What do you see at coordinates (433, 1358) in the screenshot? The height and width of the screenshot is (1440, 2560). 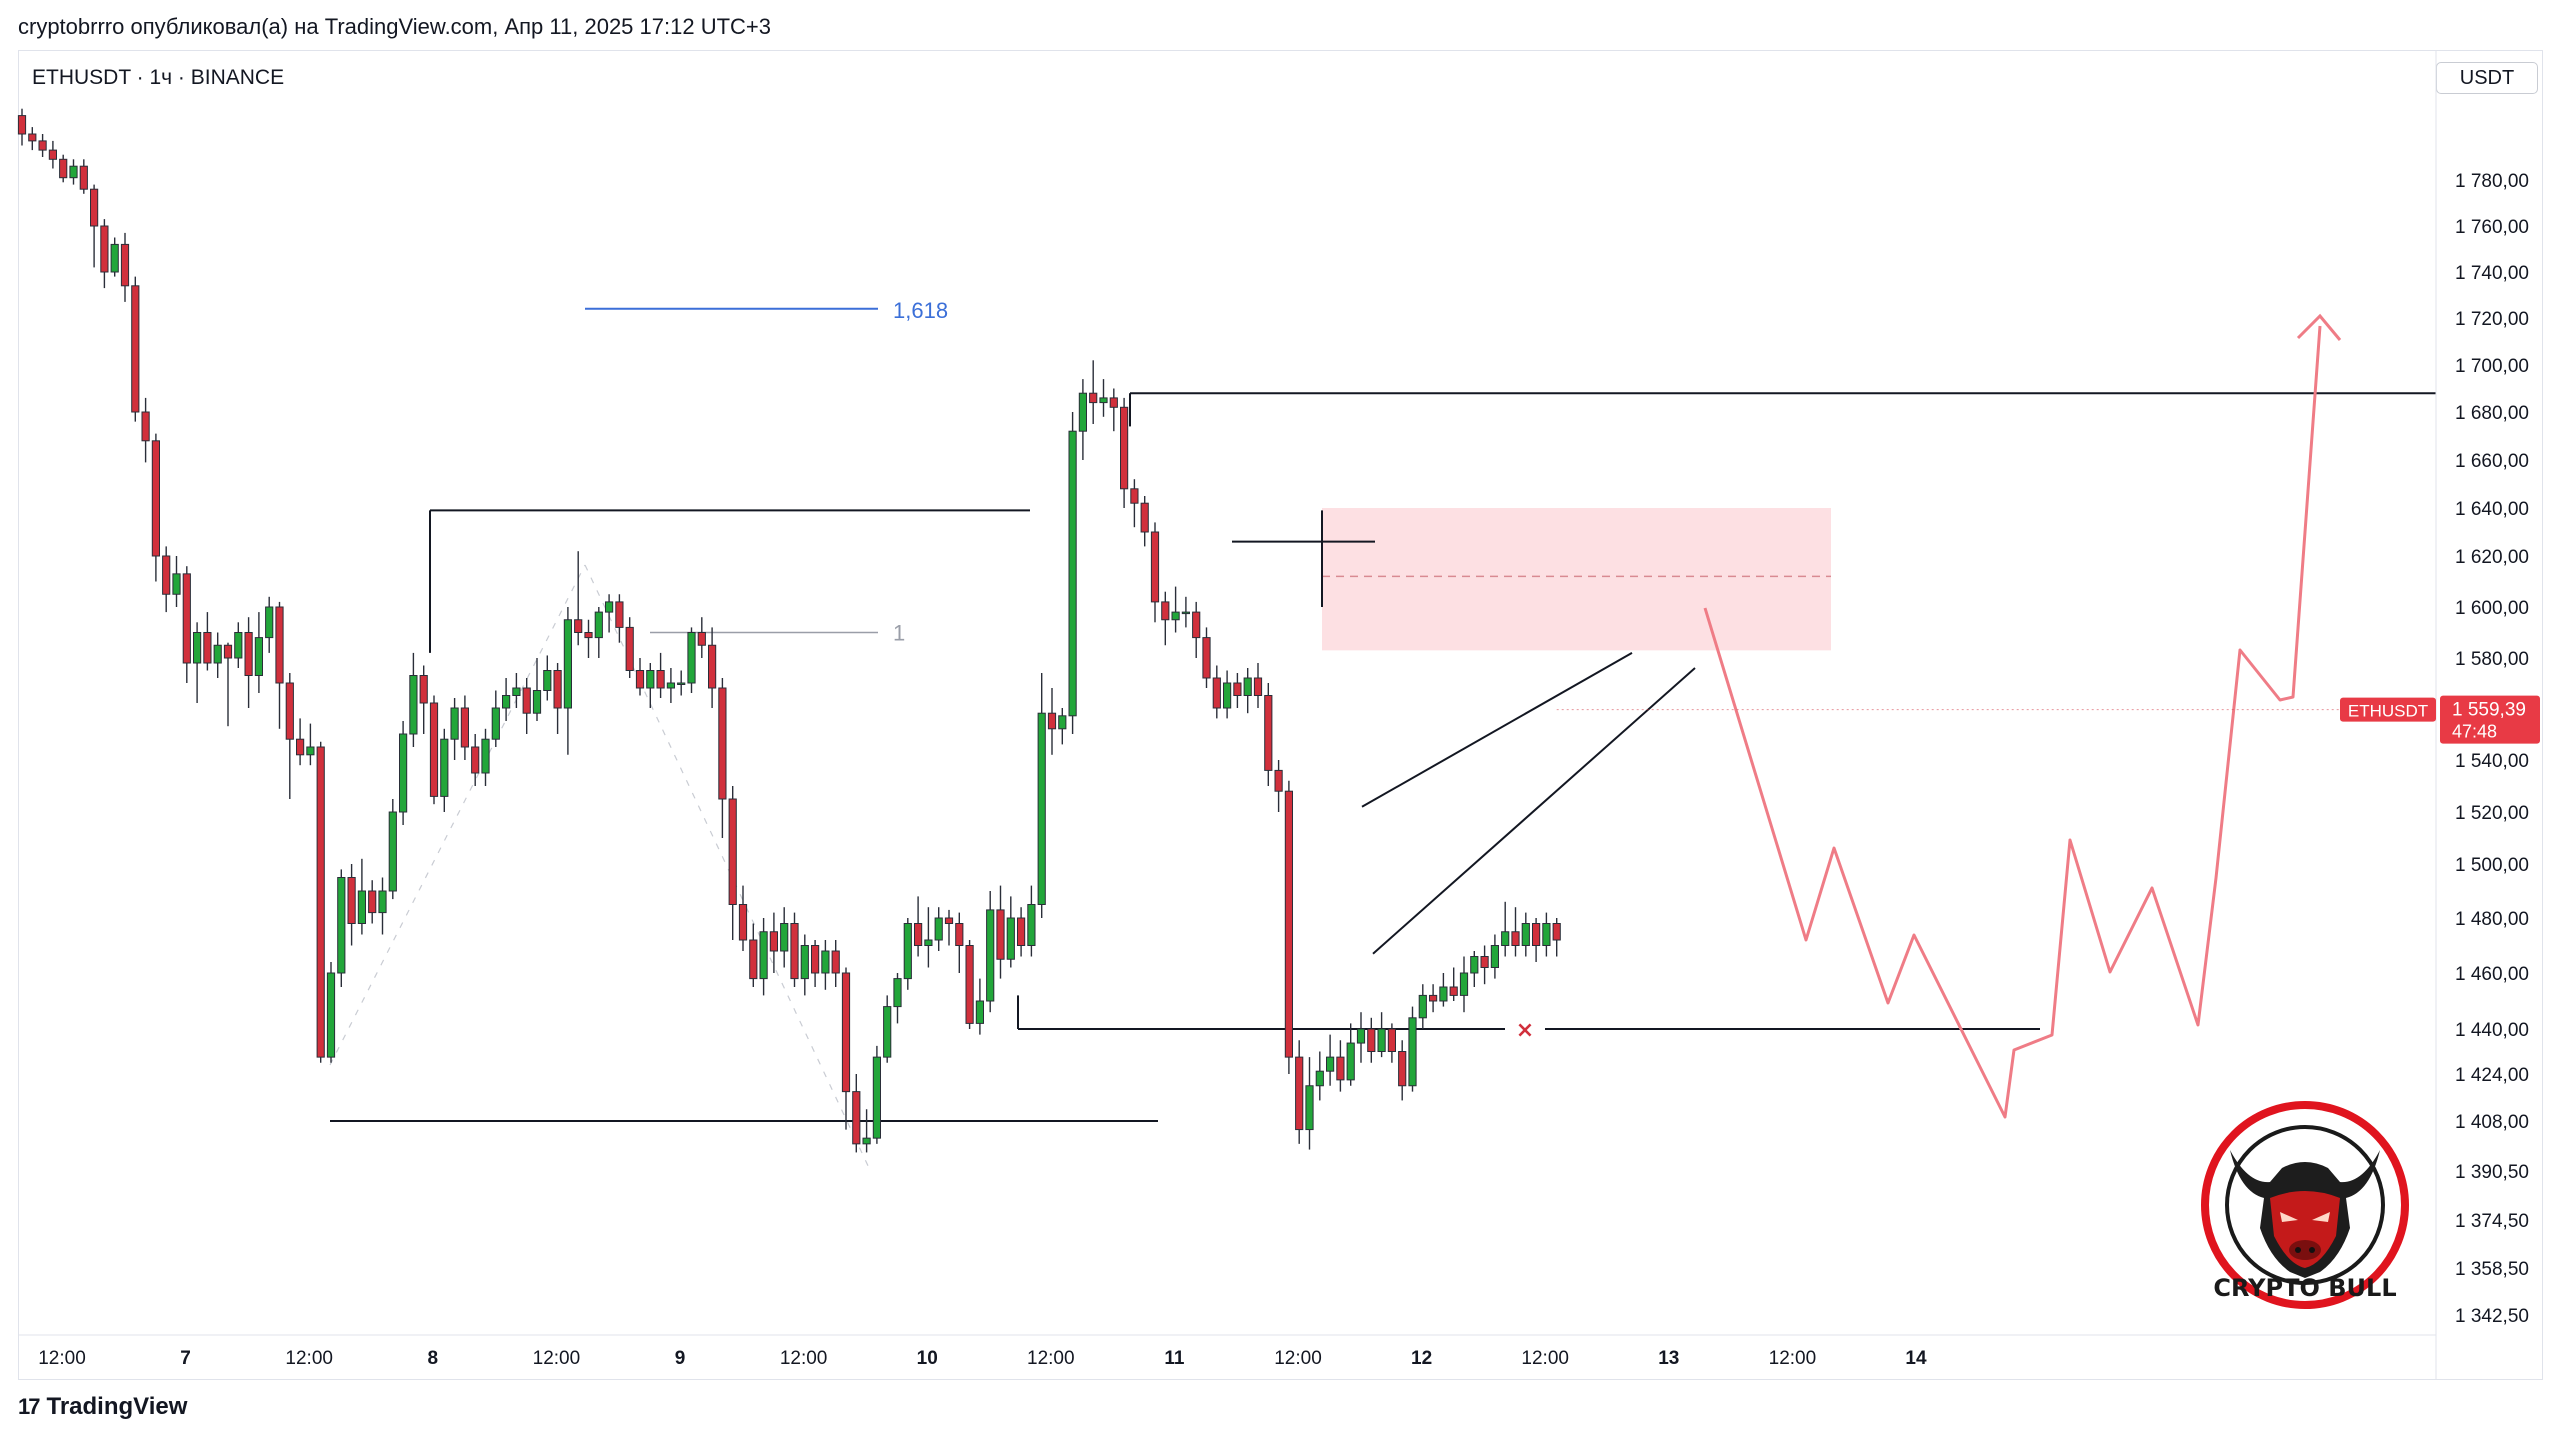 I see `time-tick-label: 8` at bounding box center [433, 1358].